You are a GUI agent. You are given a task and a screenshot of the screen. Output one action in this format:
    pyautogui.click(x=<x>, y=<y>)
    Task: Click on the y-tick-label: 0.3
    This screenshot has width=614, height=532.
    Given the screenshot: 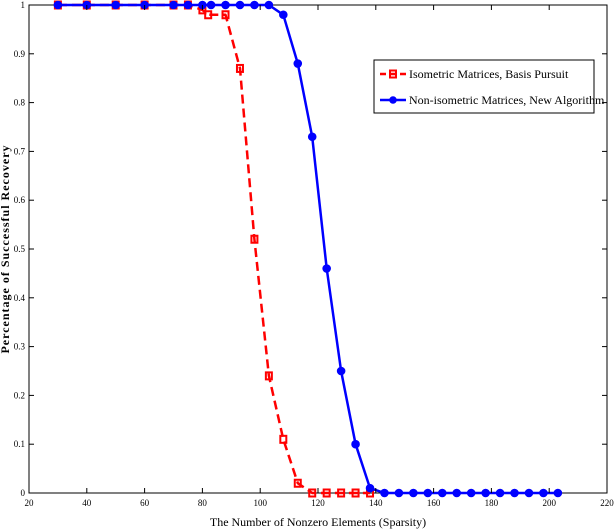 What is the action you would take?
    pyautogui.click(x=20, y=347)
    